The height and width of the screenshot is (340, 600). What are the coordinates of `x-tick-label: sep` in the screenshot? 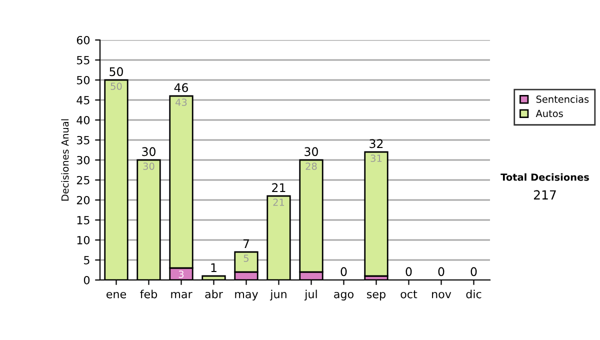 It's located at (376, 296).